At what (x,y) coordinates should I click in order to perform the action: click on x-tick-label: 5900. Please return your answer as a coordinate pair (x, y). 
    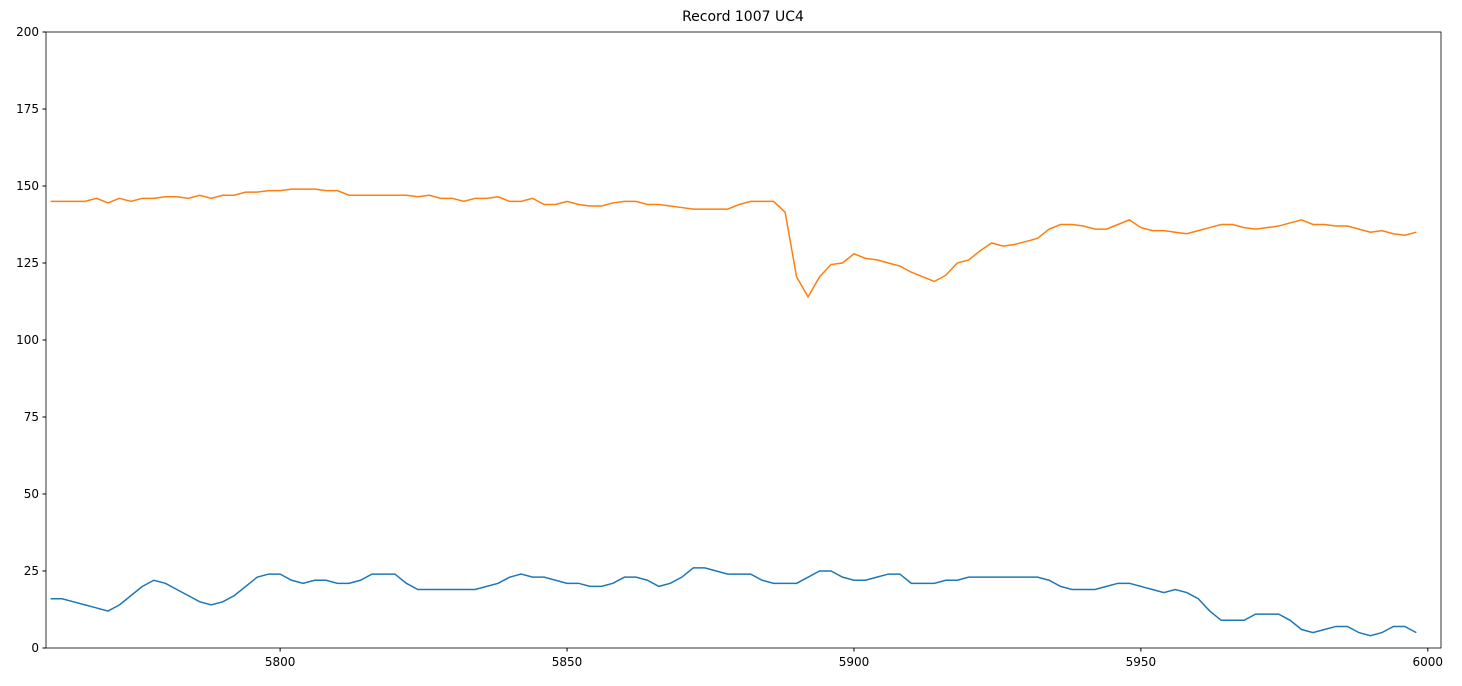
    Looking at the image, I should click on (854, 662).